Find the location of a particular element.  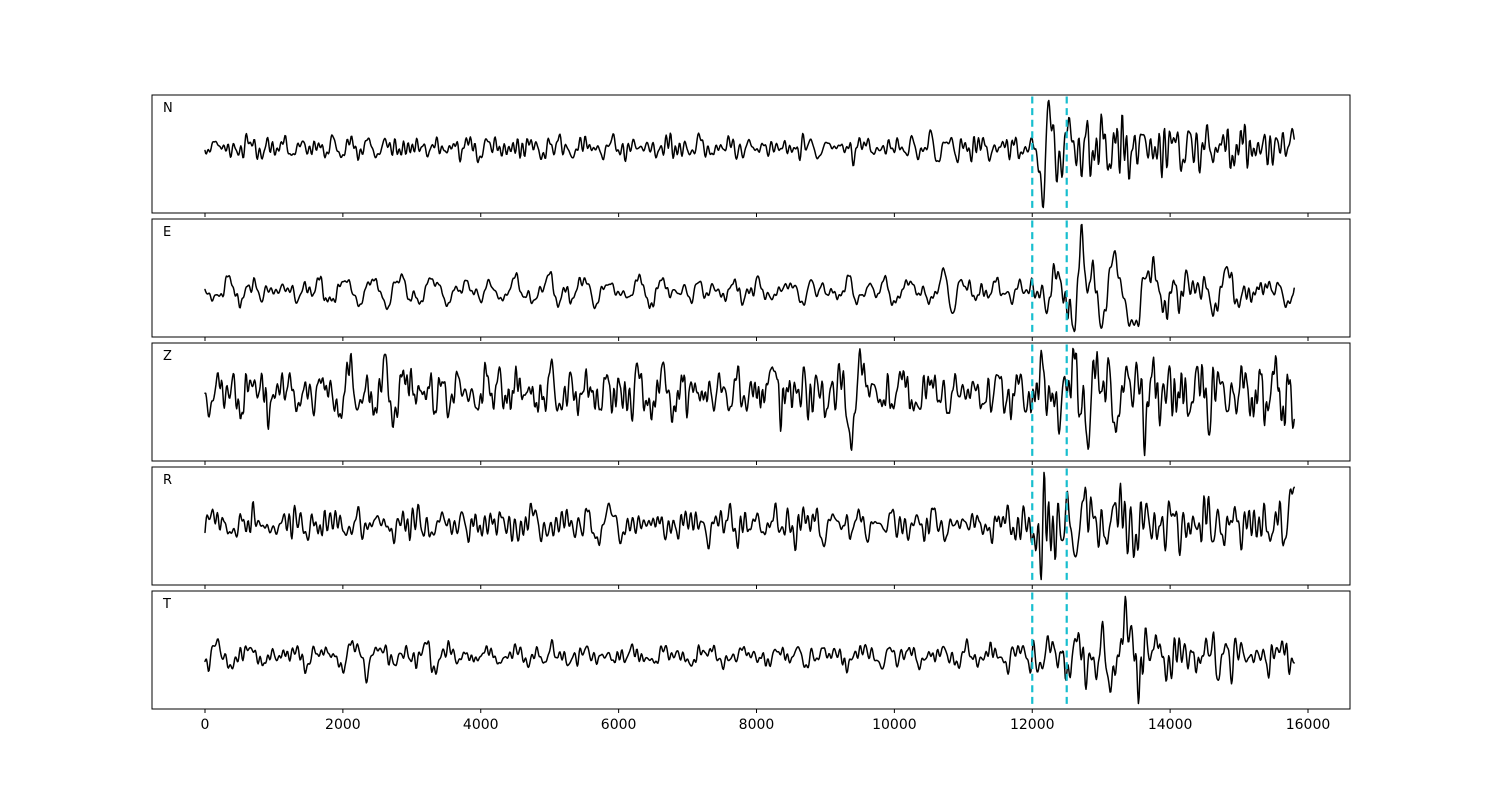

panel-N: N is located at coordinates (751, 155).